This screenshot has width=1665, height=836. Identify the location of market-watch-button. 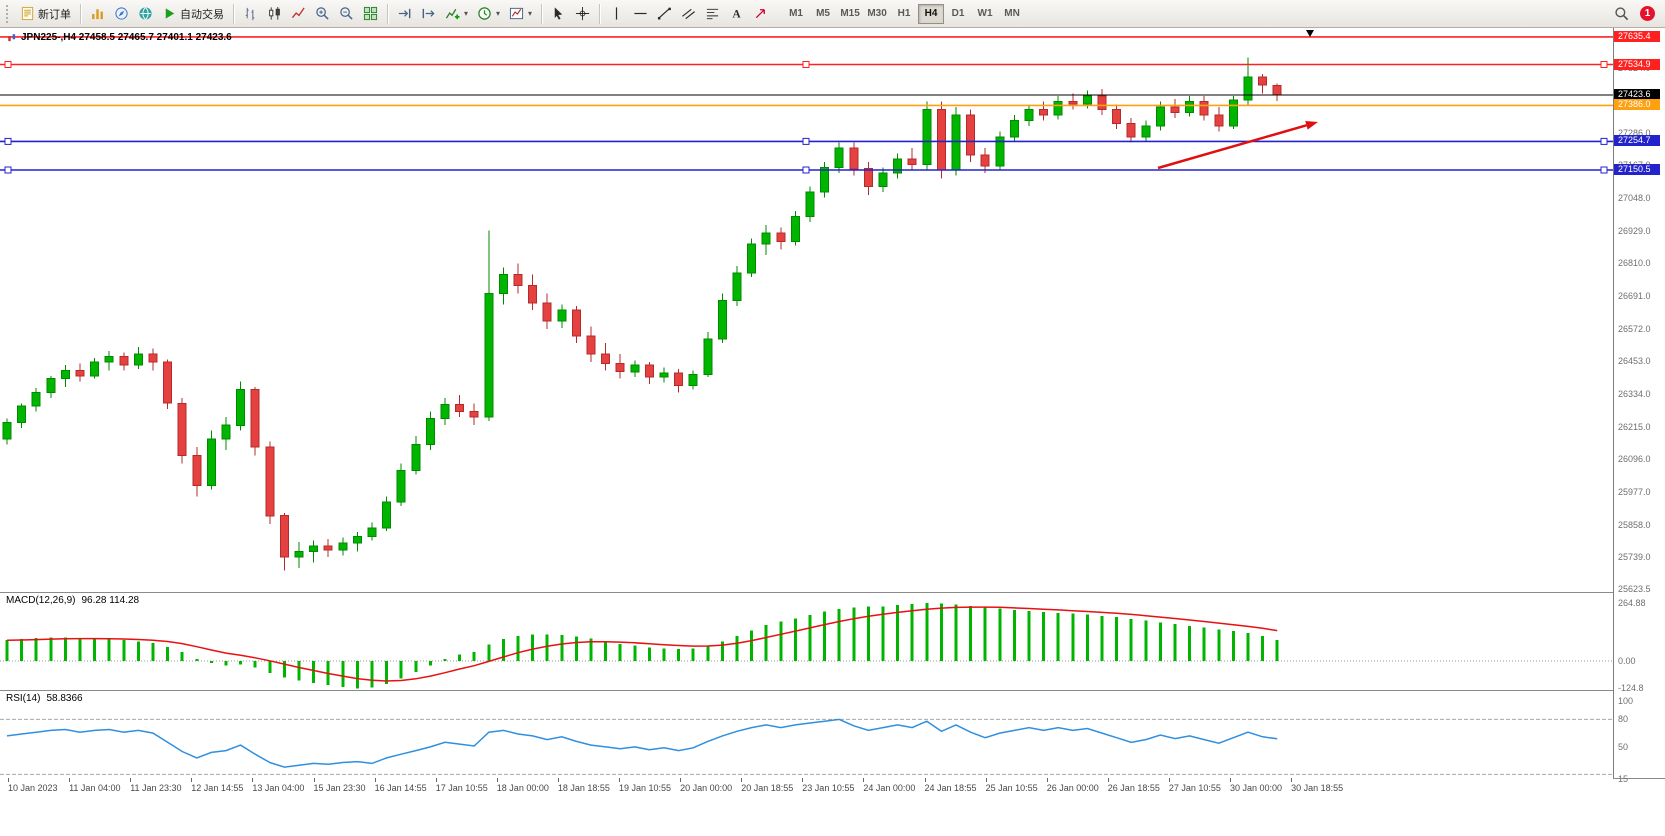
(97, 14).